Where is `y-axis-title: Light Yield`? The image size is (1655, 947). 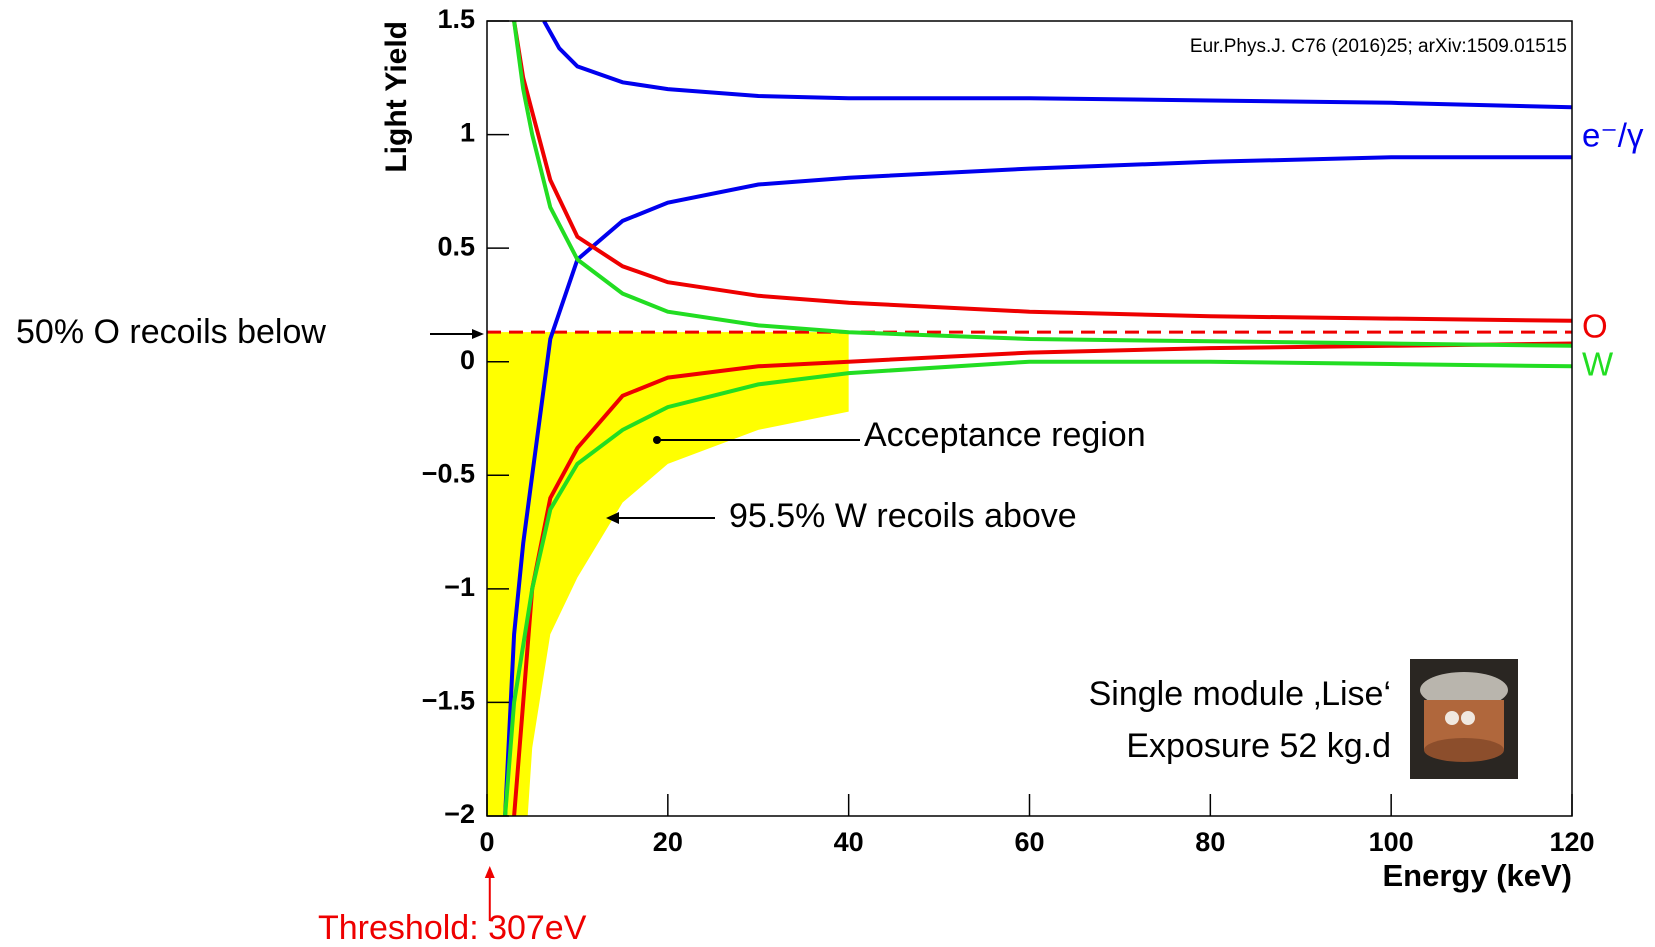
y-axis-title: Light Yield is located at coordinates (396, 97).